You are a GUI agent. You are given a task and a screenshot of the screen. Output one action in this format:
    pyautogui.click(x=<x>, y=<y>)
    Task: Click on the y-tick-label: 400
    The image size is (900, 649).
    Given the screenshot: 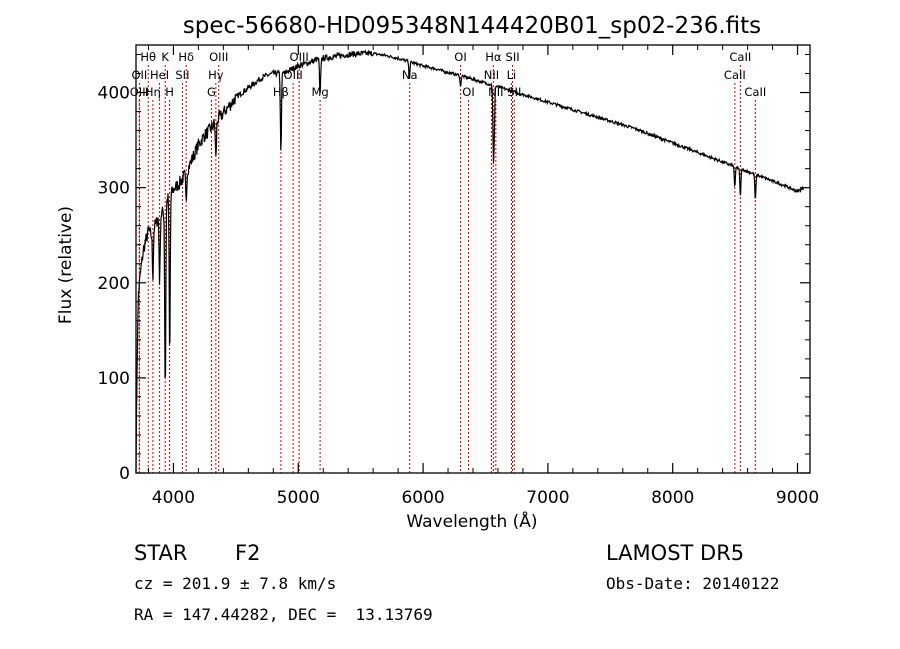 What is the action you would take?
    pyautogui.click(x=114, y=94)
    